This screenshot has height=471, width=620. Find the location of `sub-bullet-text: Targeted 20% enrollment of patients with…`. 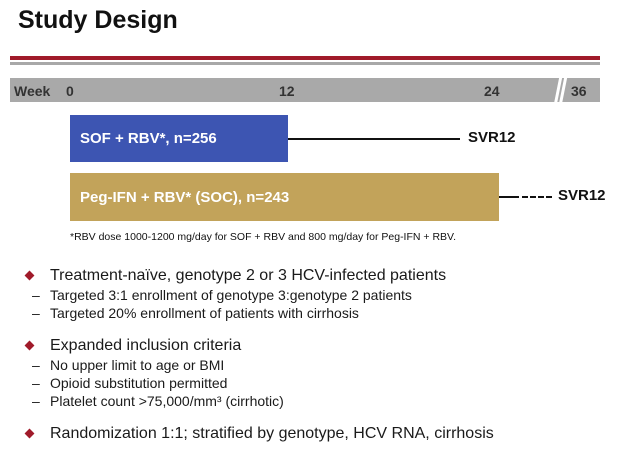

sub-bullet-text: Targeted 20% enrollment of patients with… is located at coordinates (204, 313).